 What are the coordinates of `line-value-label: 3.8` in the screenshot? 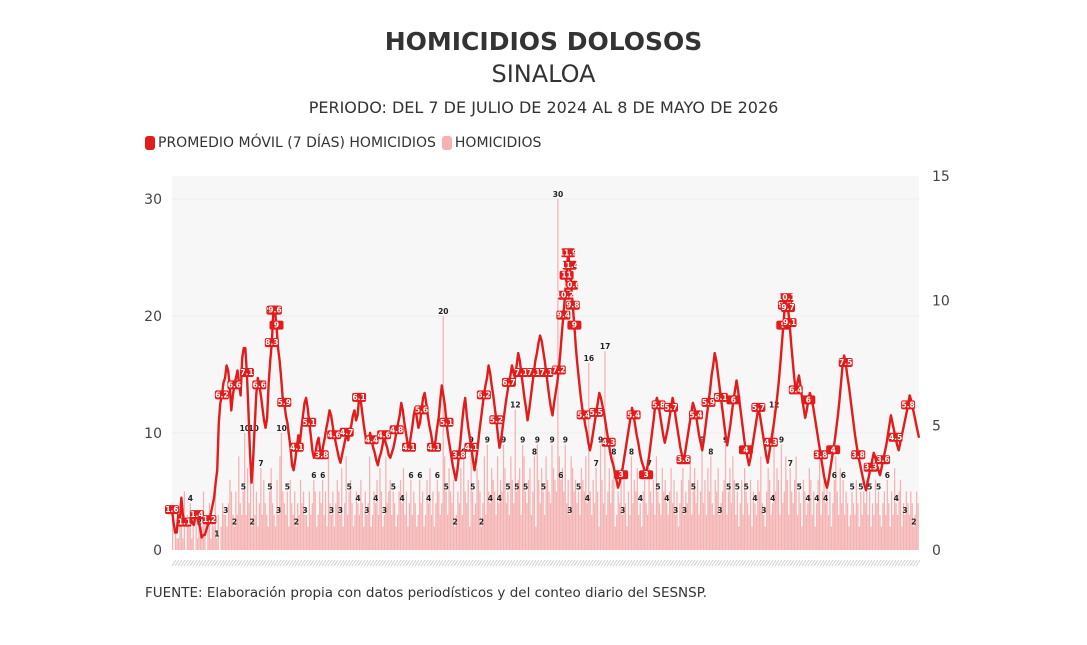 It's located at (858, 454).